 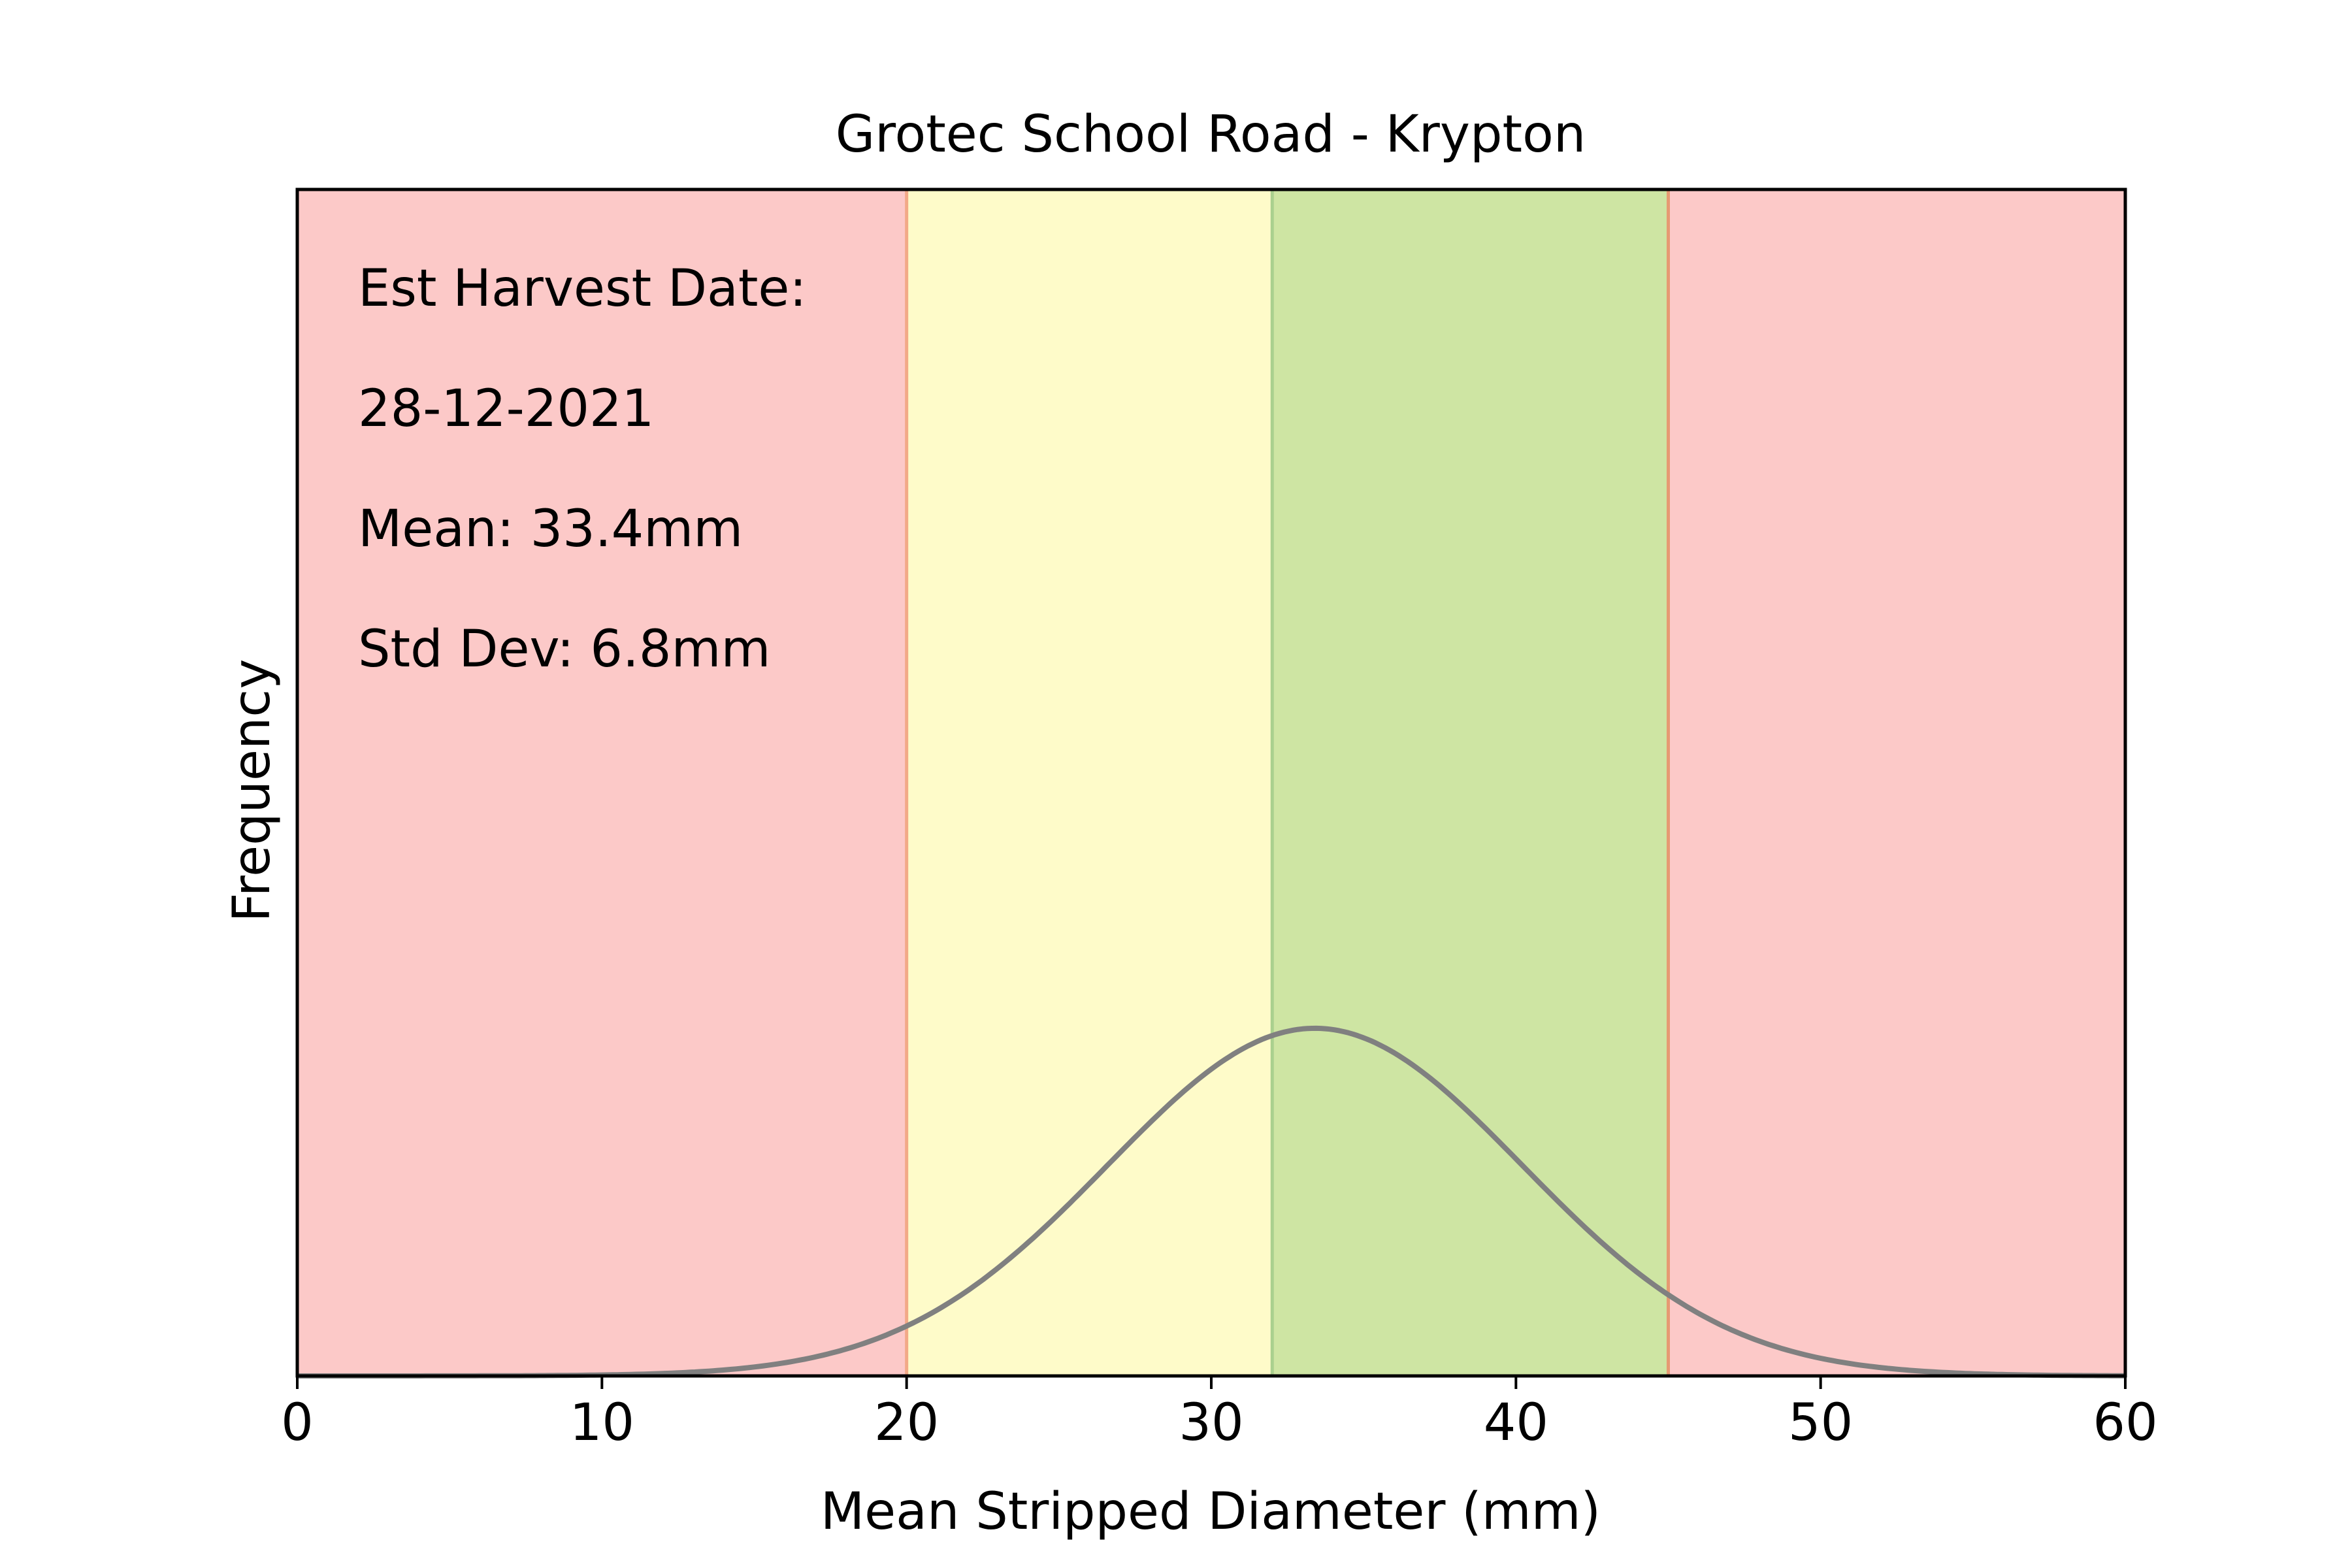 What do you see at coordinates (1516, 1423) in the screenshot?
I see `x-tick-label-40: 40` at bounding box center [1516, 1423].